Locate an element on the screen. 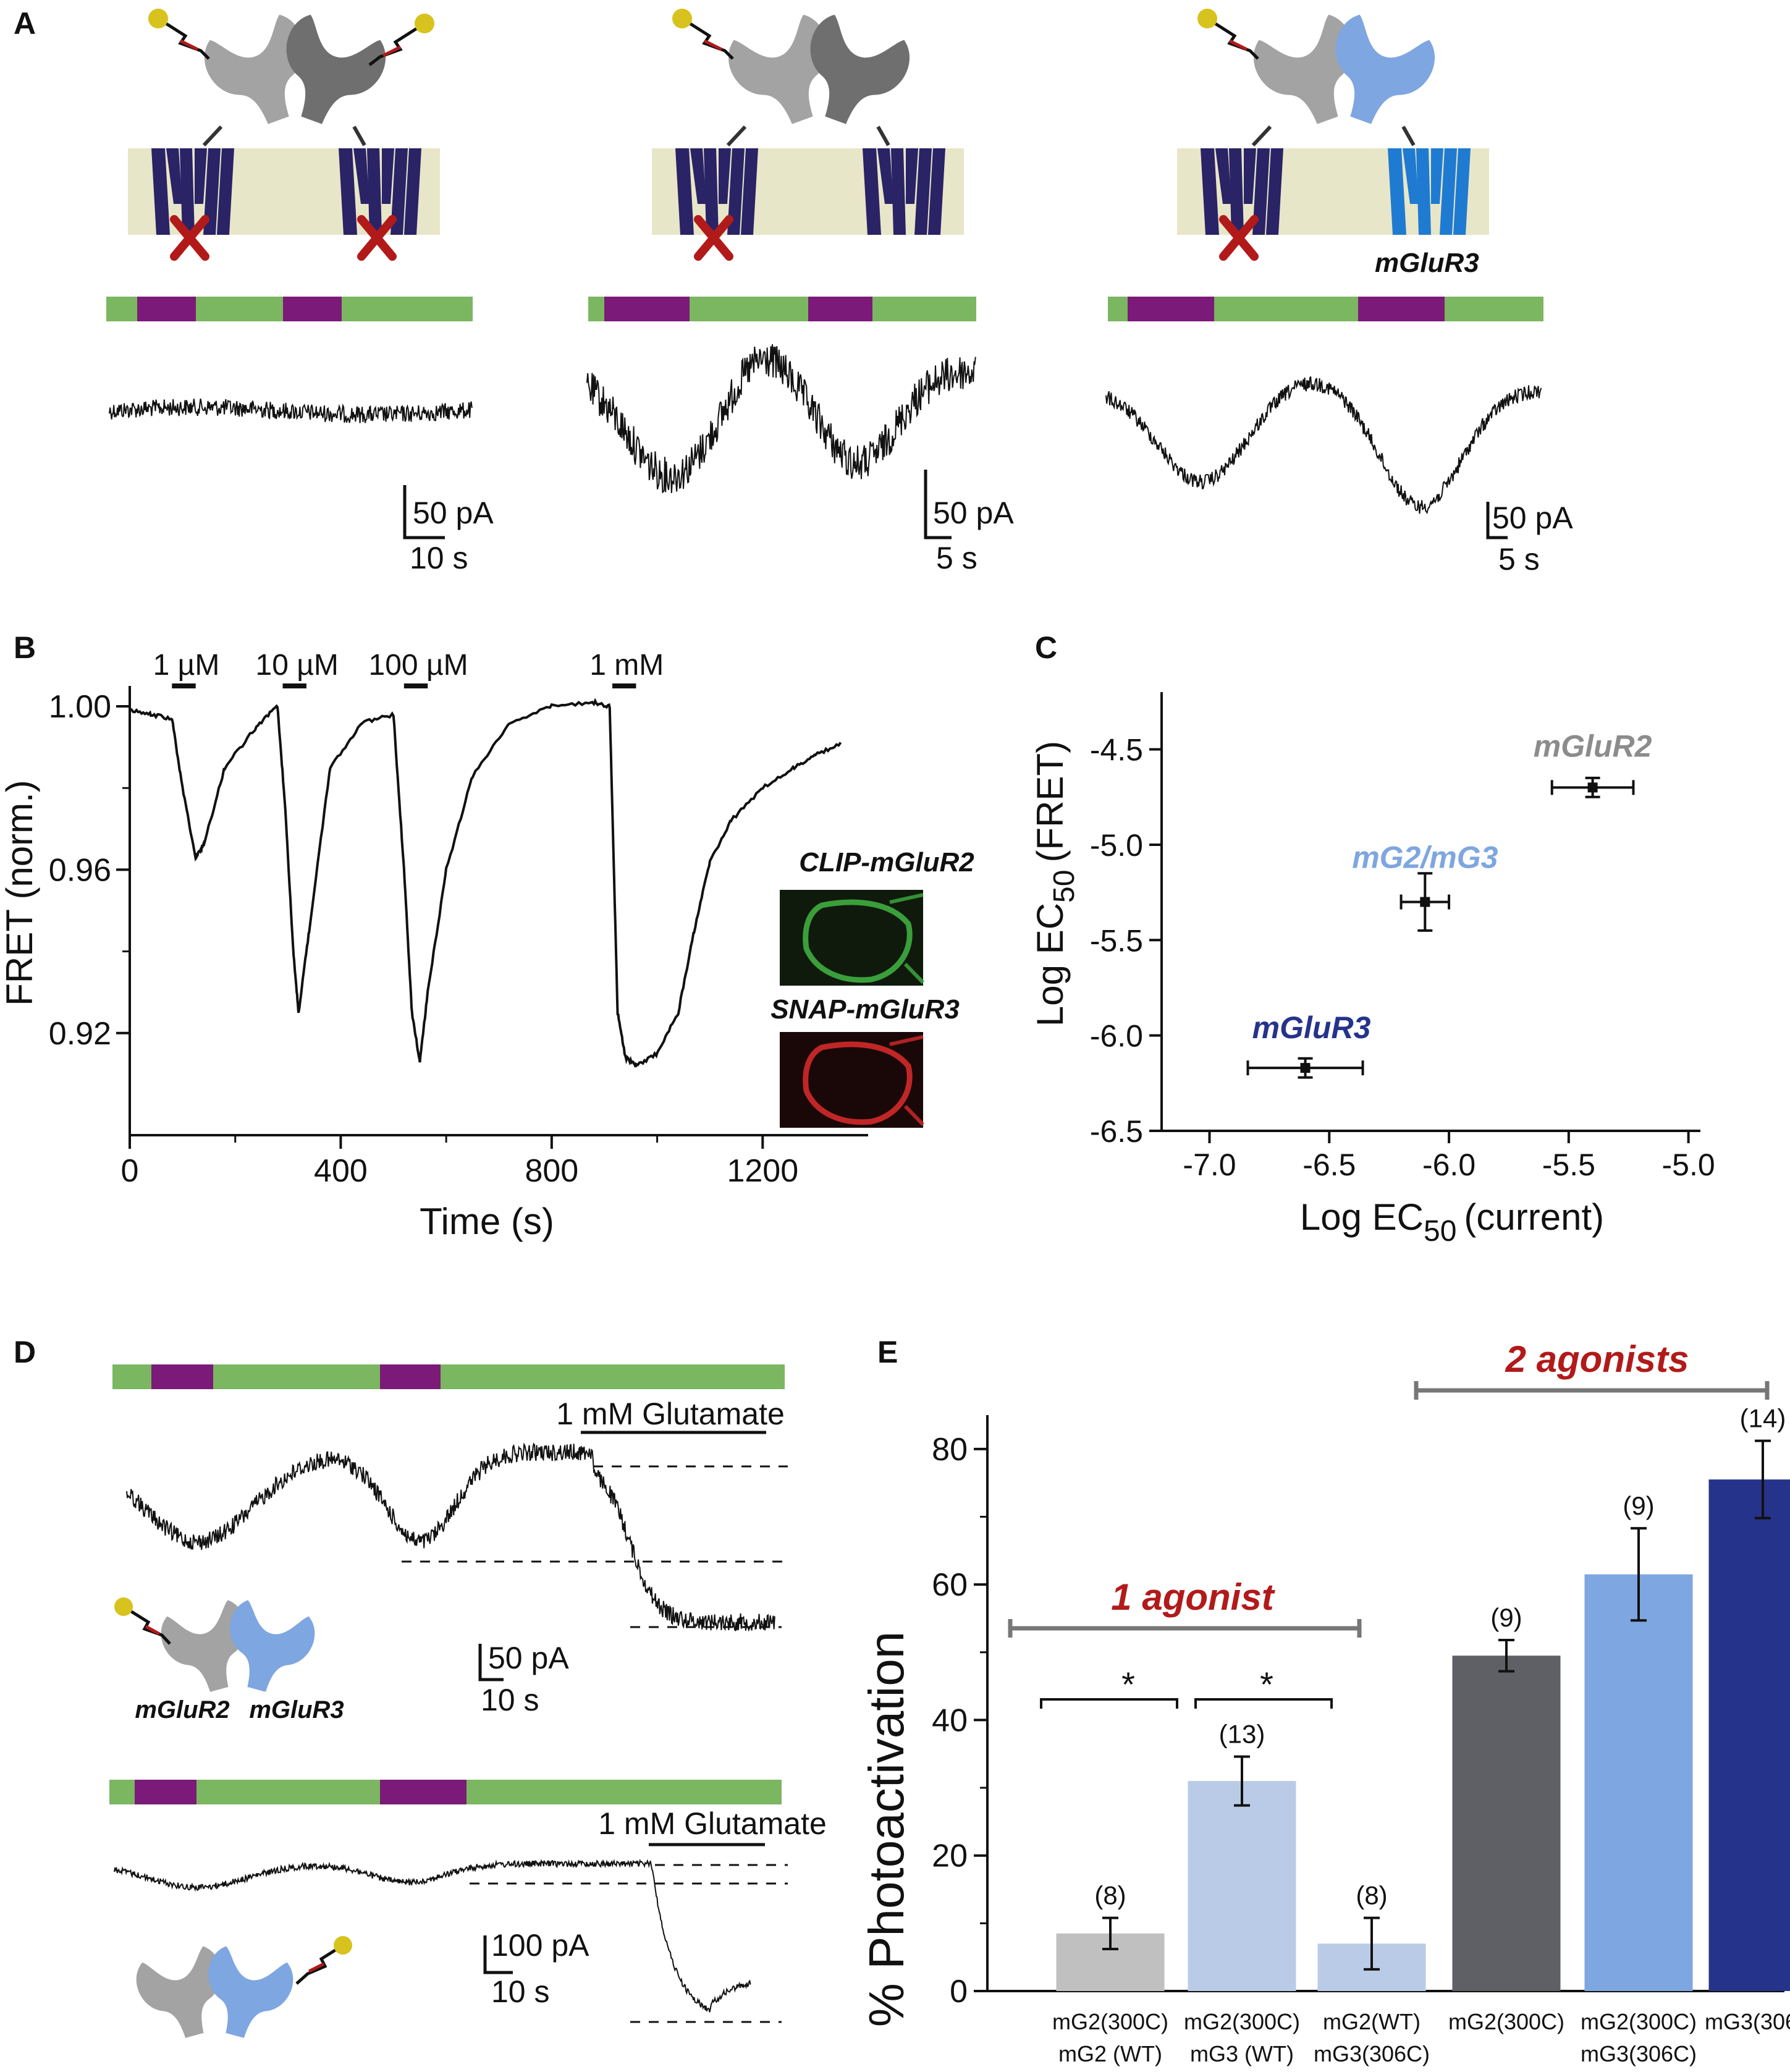 The width and height of the screenshot is (1790, 2072). fret-line is located at coordinates (485, 883).